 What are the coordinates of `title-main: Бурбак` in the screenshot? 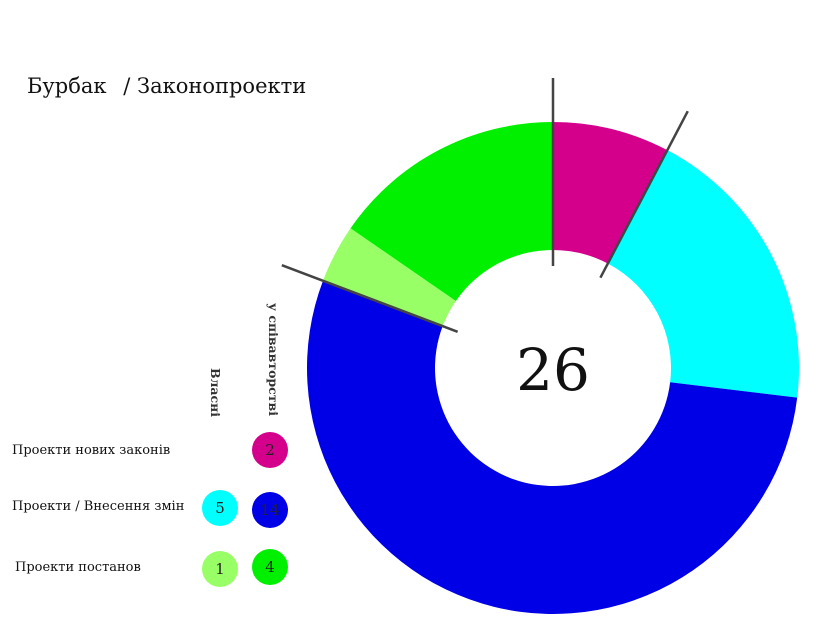 It's located at (67, 86).